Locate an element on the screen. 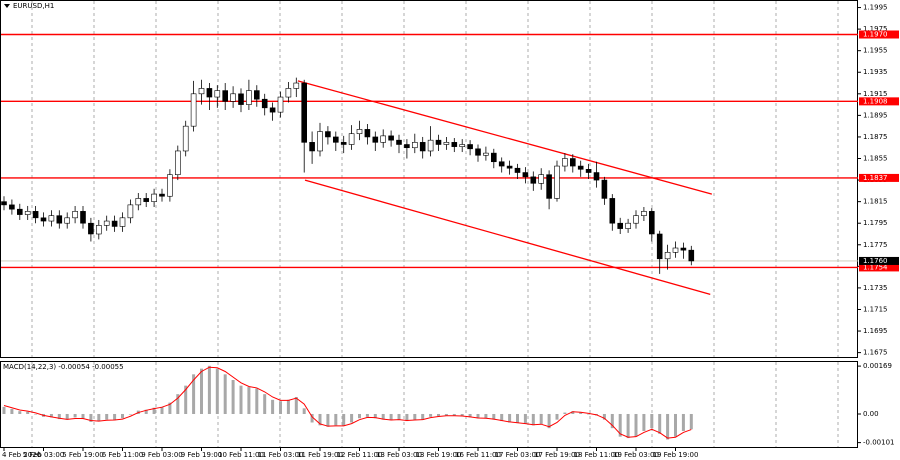 The image size is (900, 460). x-tick-label: 18 Feb 11:00 is located at coordinates (597, 455).